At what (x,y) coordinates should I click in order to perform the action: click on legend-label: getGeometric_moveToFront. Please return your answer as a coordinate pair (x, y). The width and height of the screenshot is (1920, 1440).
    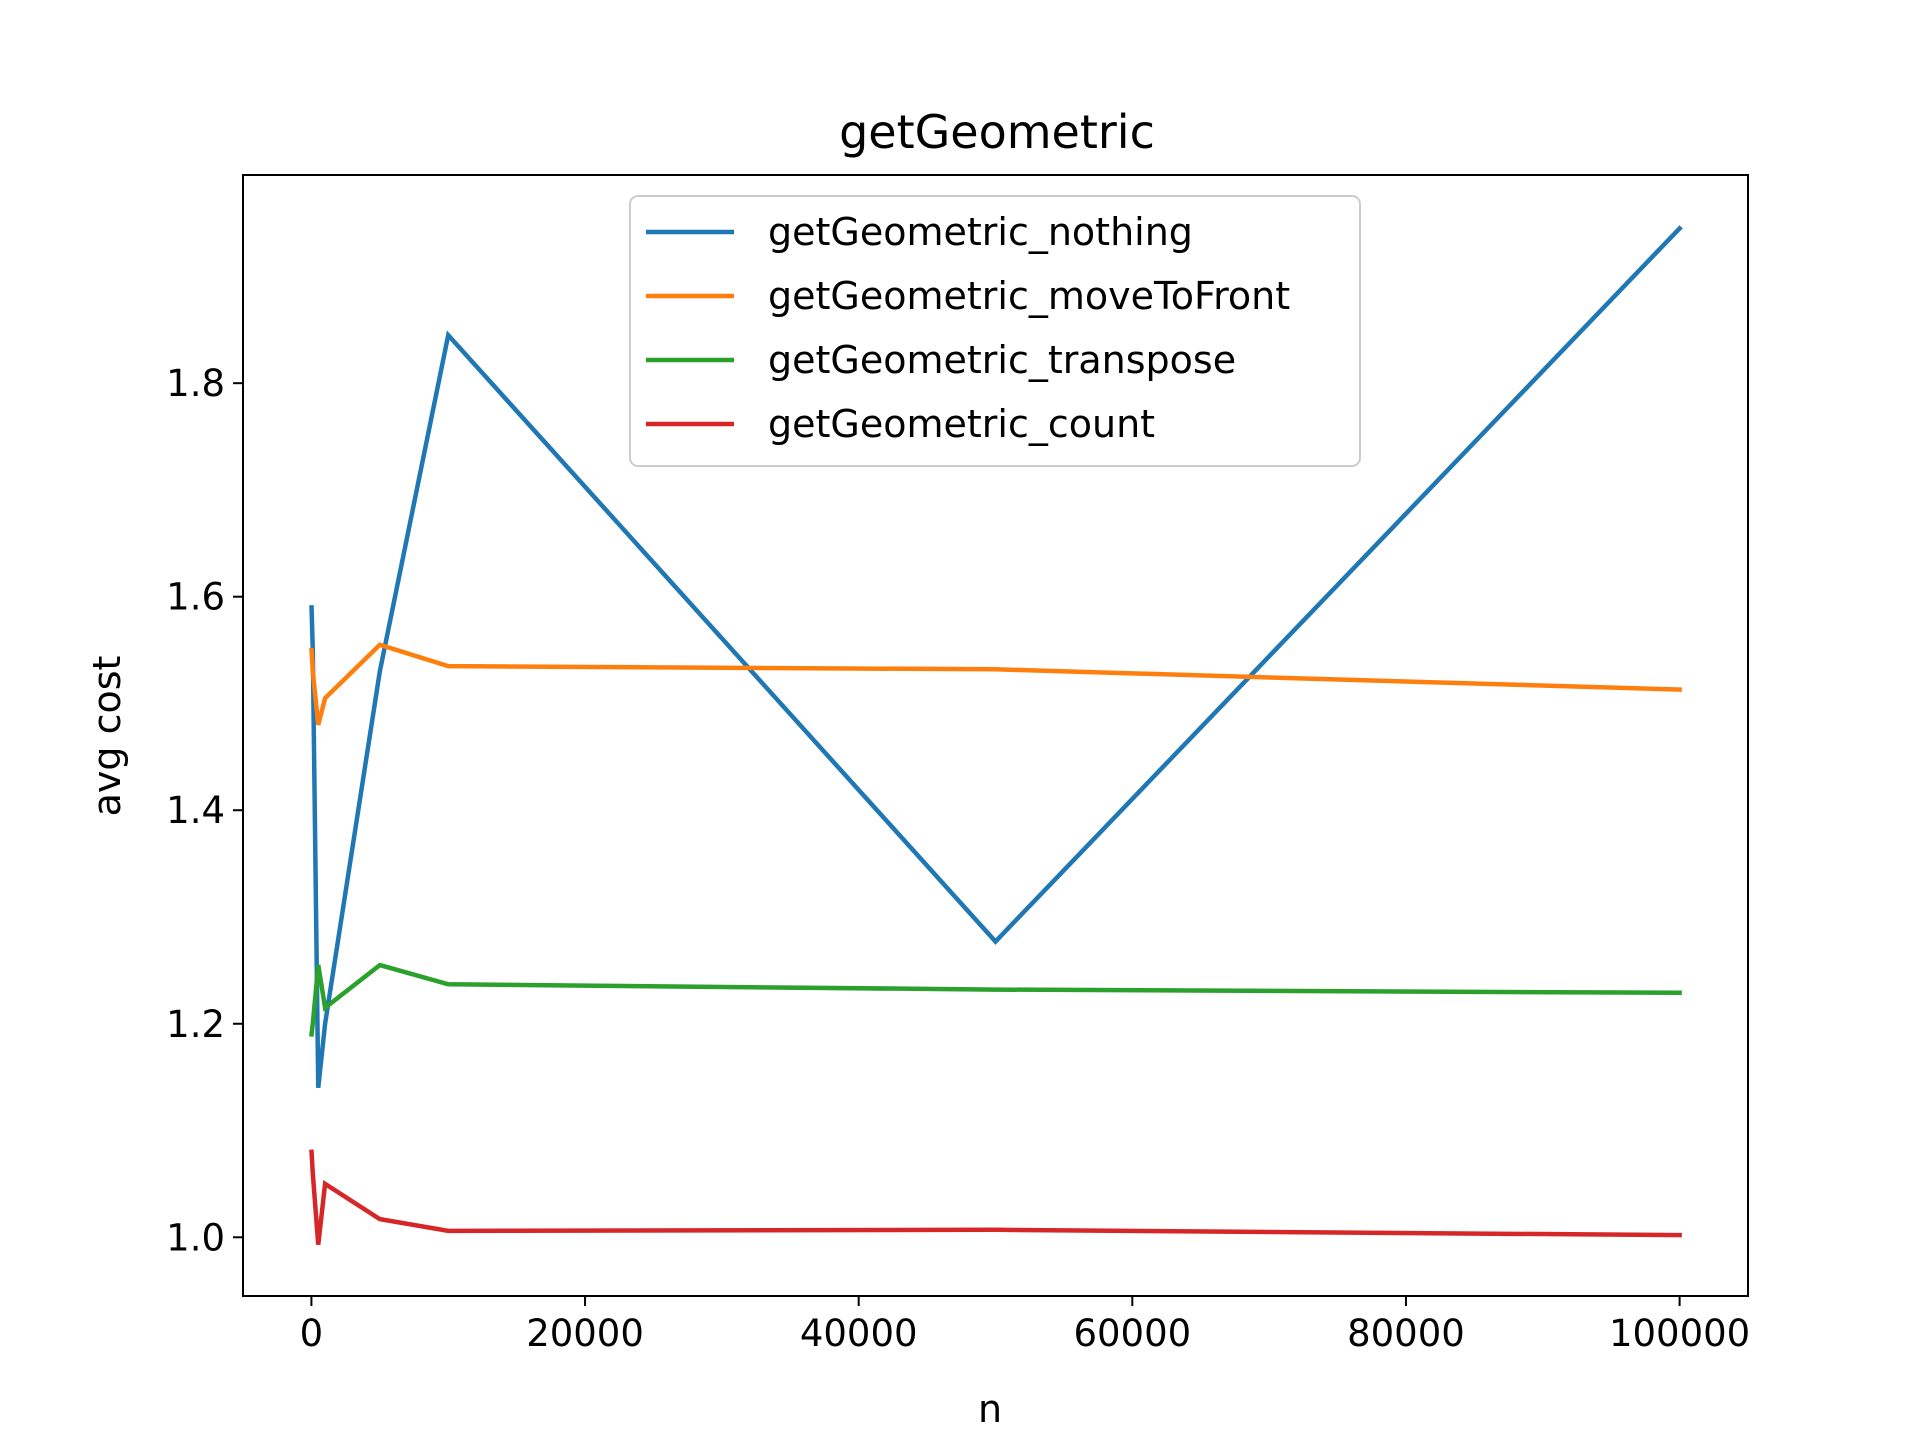
    Looking at the image, I should click on (1029, 296).